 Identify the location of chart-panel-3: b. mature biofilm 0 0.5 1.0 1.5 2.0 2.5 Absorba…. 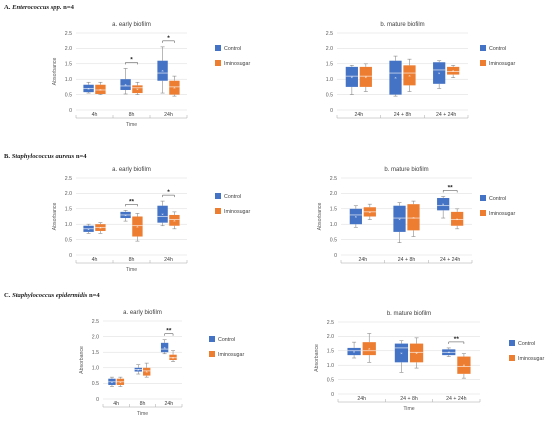
(416, 215).